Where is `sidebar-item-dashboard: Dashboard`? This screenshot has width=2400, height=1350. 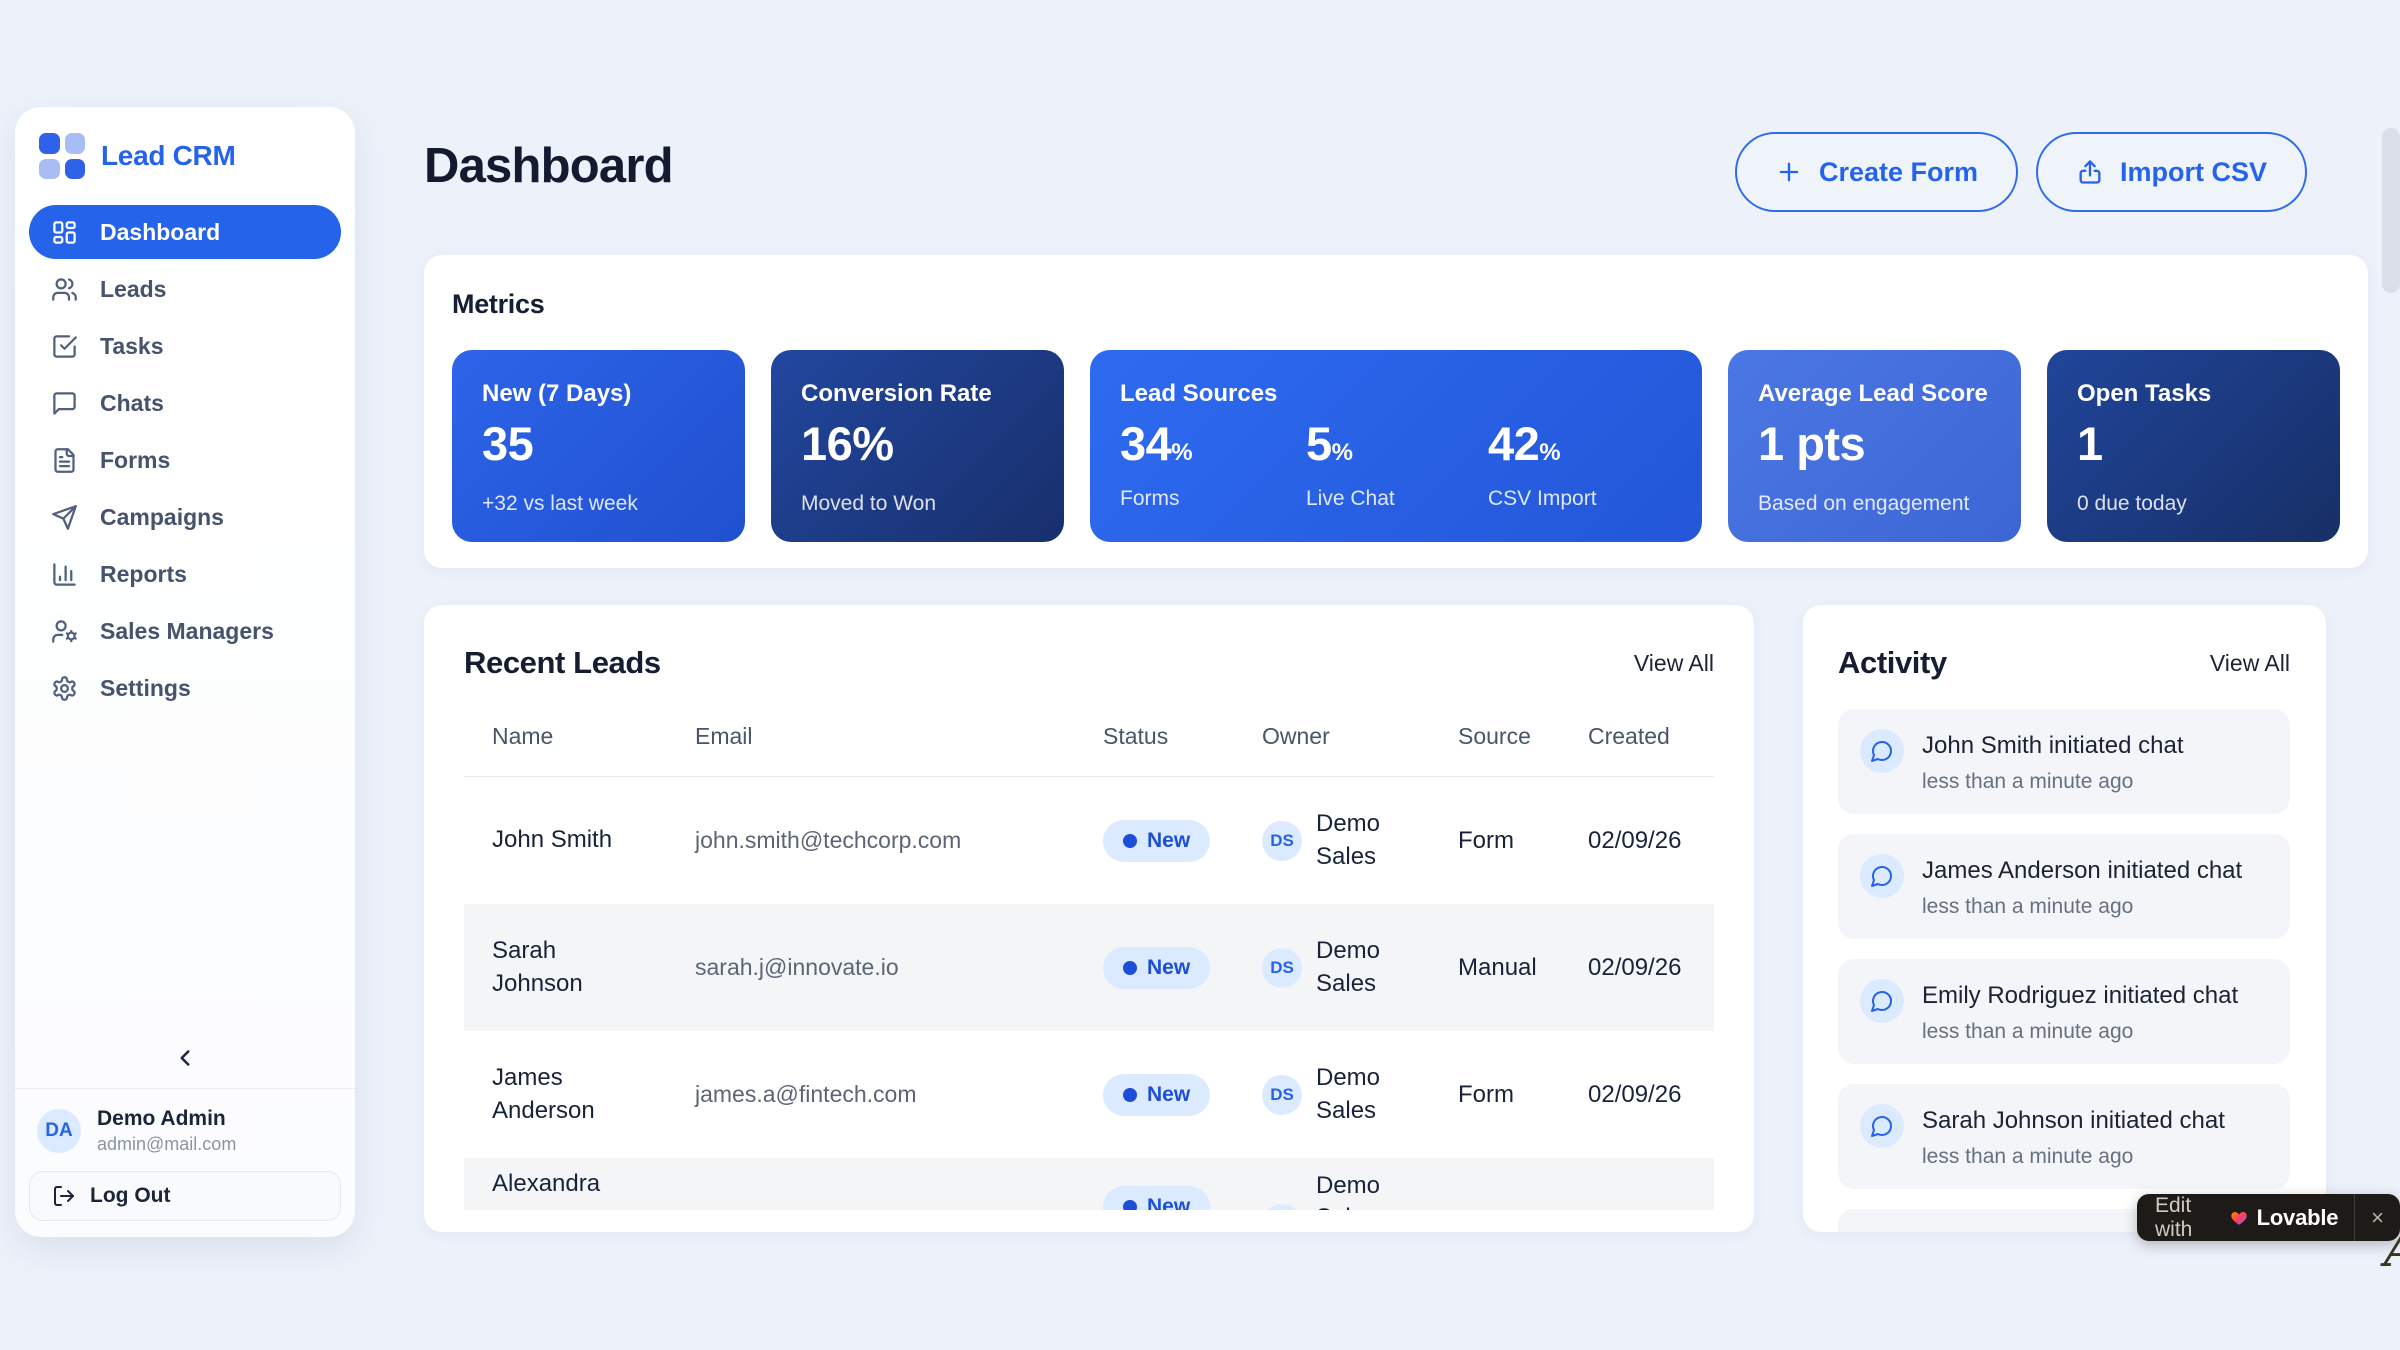
sidebar-item-dashboard: Dashboard is located at coordinates (185, 232).